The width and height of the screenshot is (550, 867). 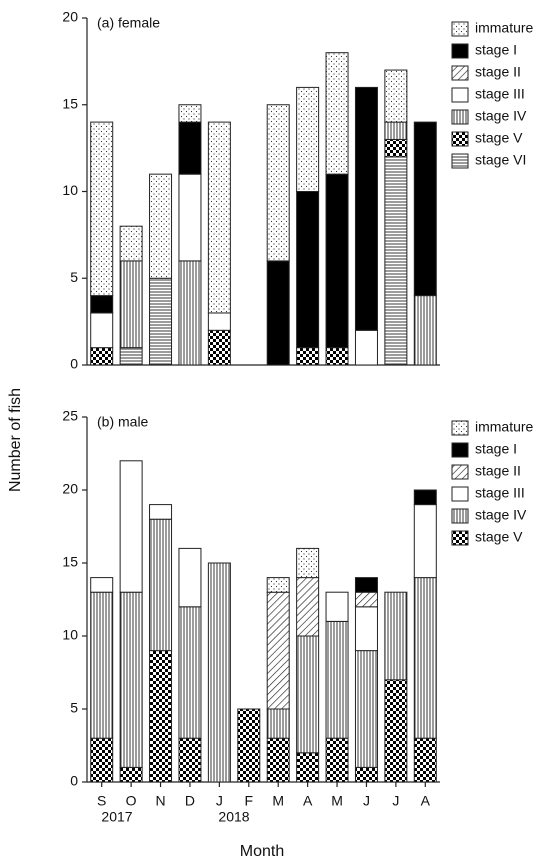 What do you see at coordinates (70, 416) in the screenshot?
I see `y-tick-label: 25` at bounding box center [70, 416].